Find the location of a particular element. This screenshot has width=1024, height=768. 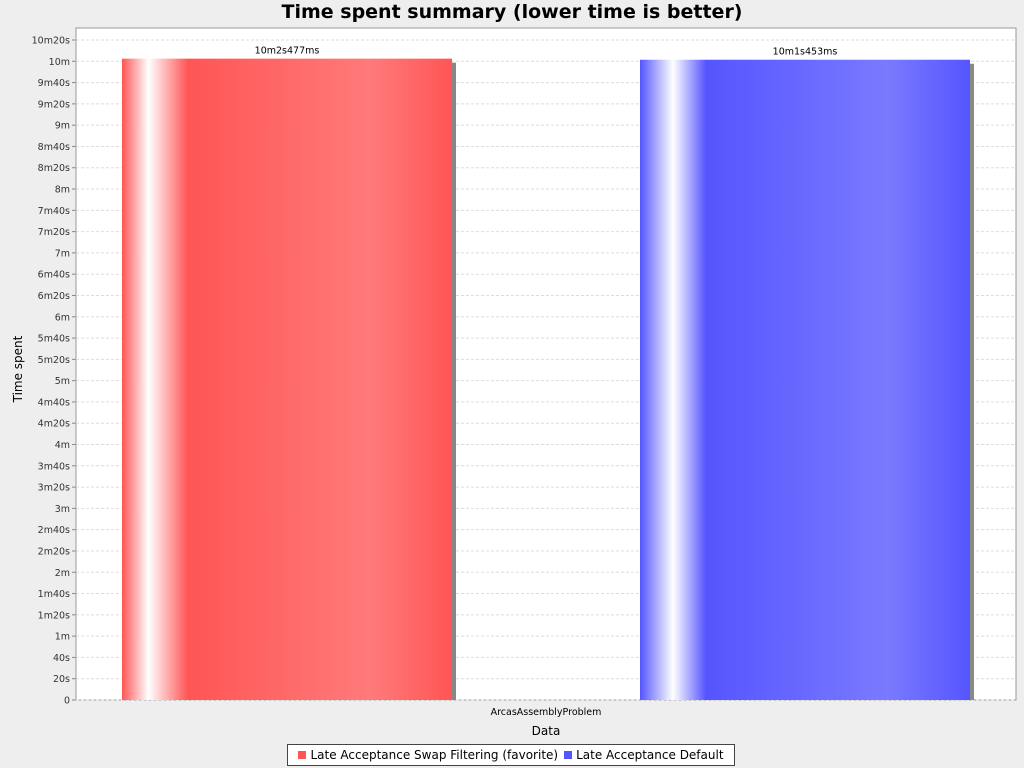

category-labels: ArcasAssemblyProblem is located at coordinates (546, 712).